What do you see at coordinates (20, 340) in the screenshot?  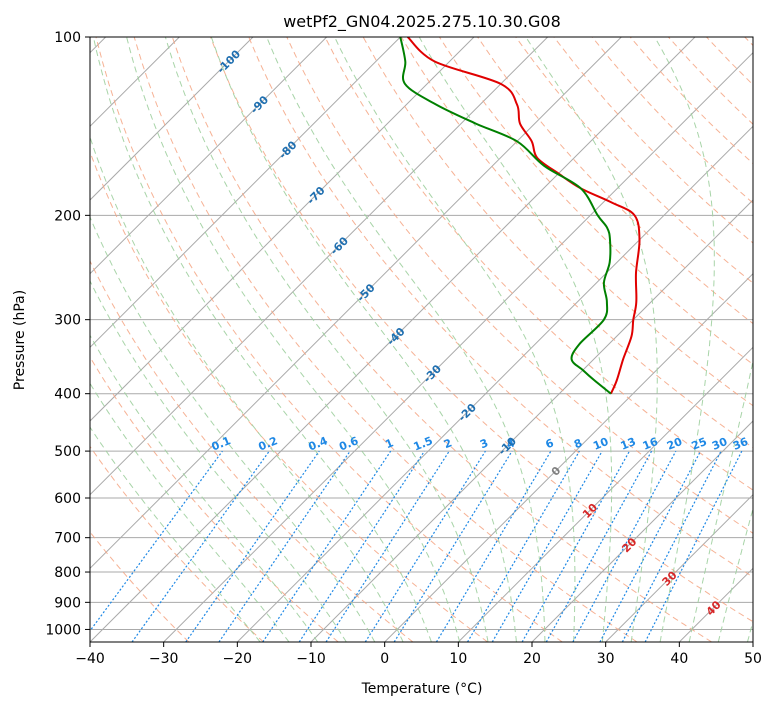 I see `y-axis-title: Pressure (hPa)` at bounding box center [20, 340].